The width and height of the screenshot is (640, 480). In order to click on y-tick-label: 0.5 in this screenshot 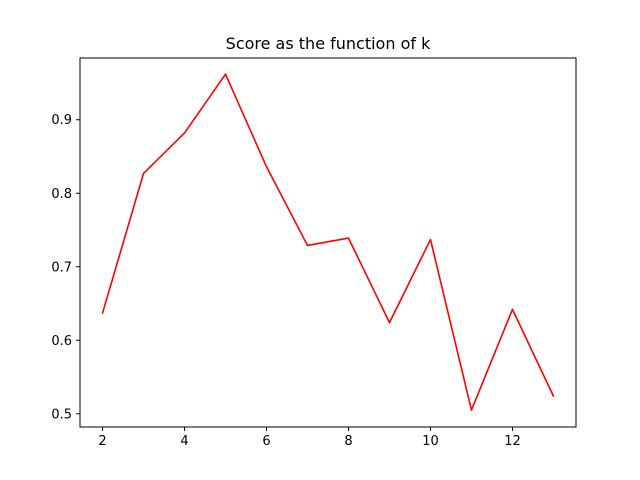, I will do `click(61, 414)`.